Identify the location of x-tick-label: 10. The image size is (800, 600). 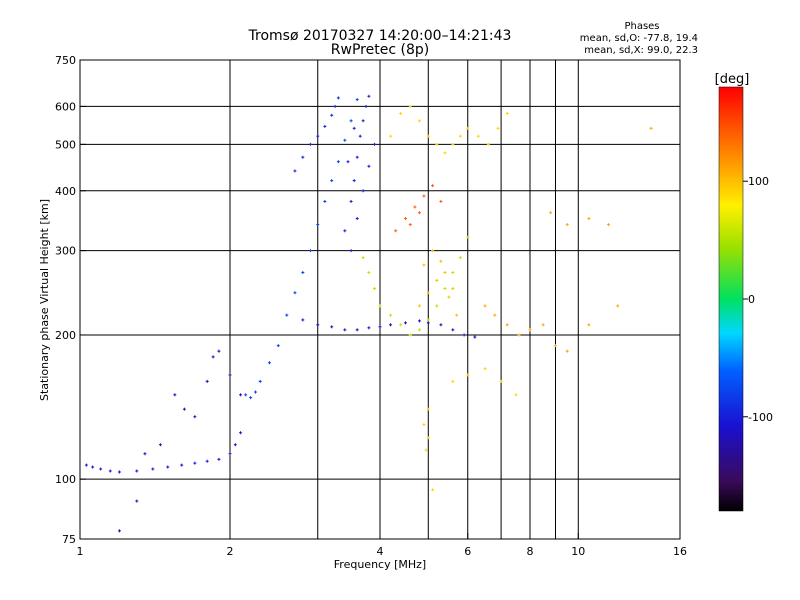
(578, 551).